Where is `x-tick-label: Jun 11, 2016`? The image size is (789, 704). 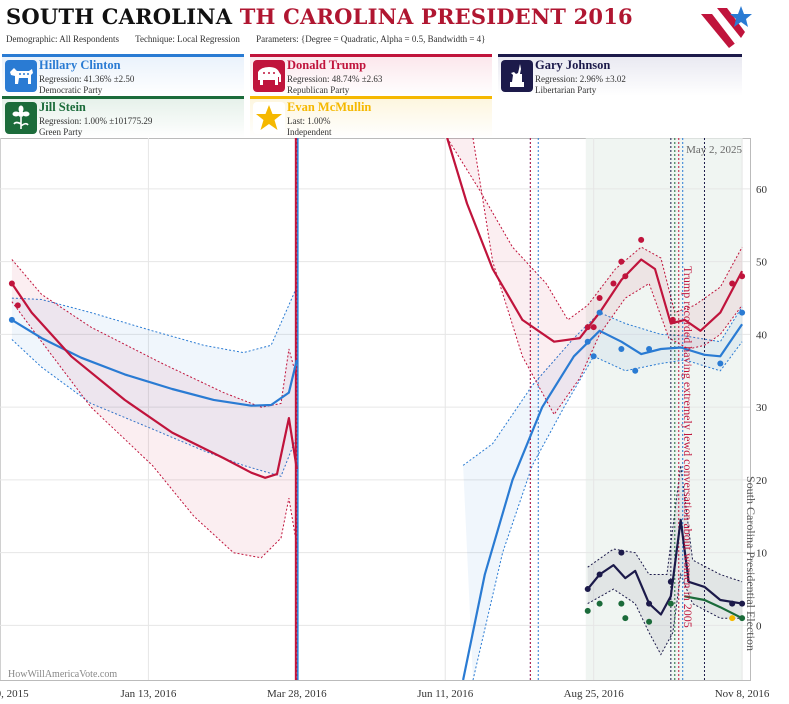
x-tick-label: Jun 11, 2016 is located at coordinates (445, 694).